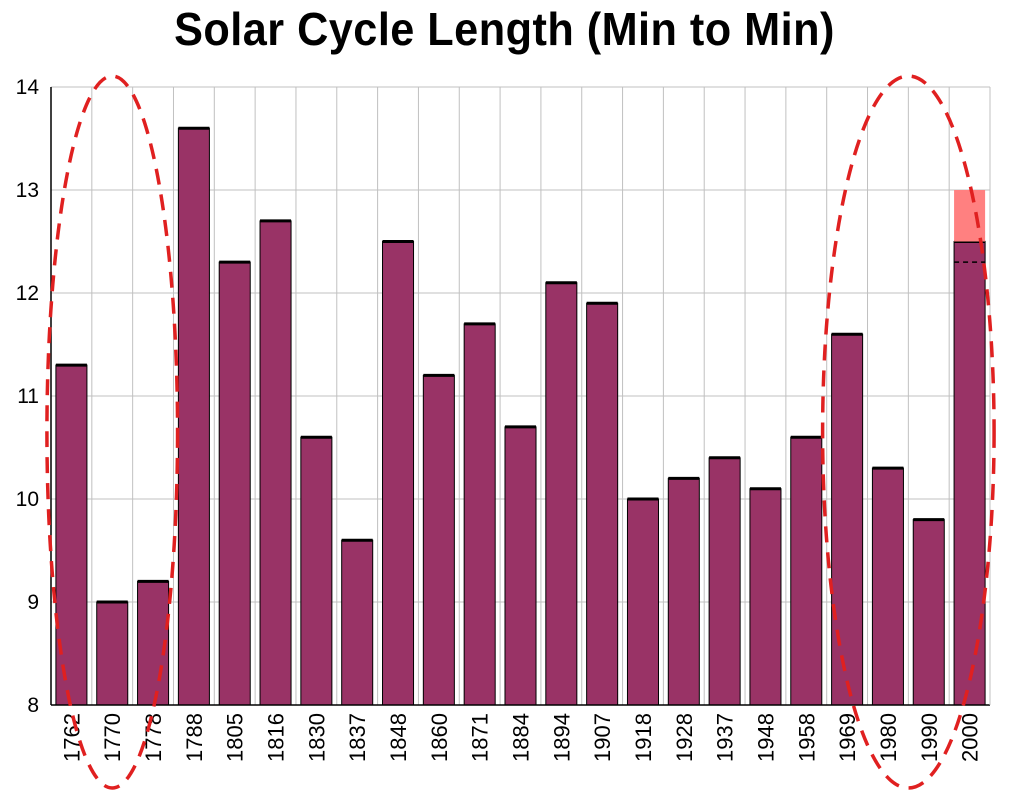  I want to click on x-tick-label: 1990, so click(929, 737).